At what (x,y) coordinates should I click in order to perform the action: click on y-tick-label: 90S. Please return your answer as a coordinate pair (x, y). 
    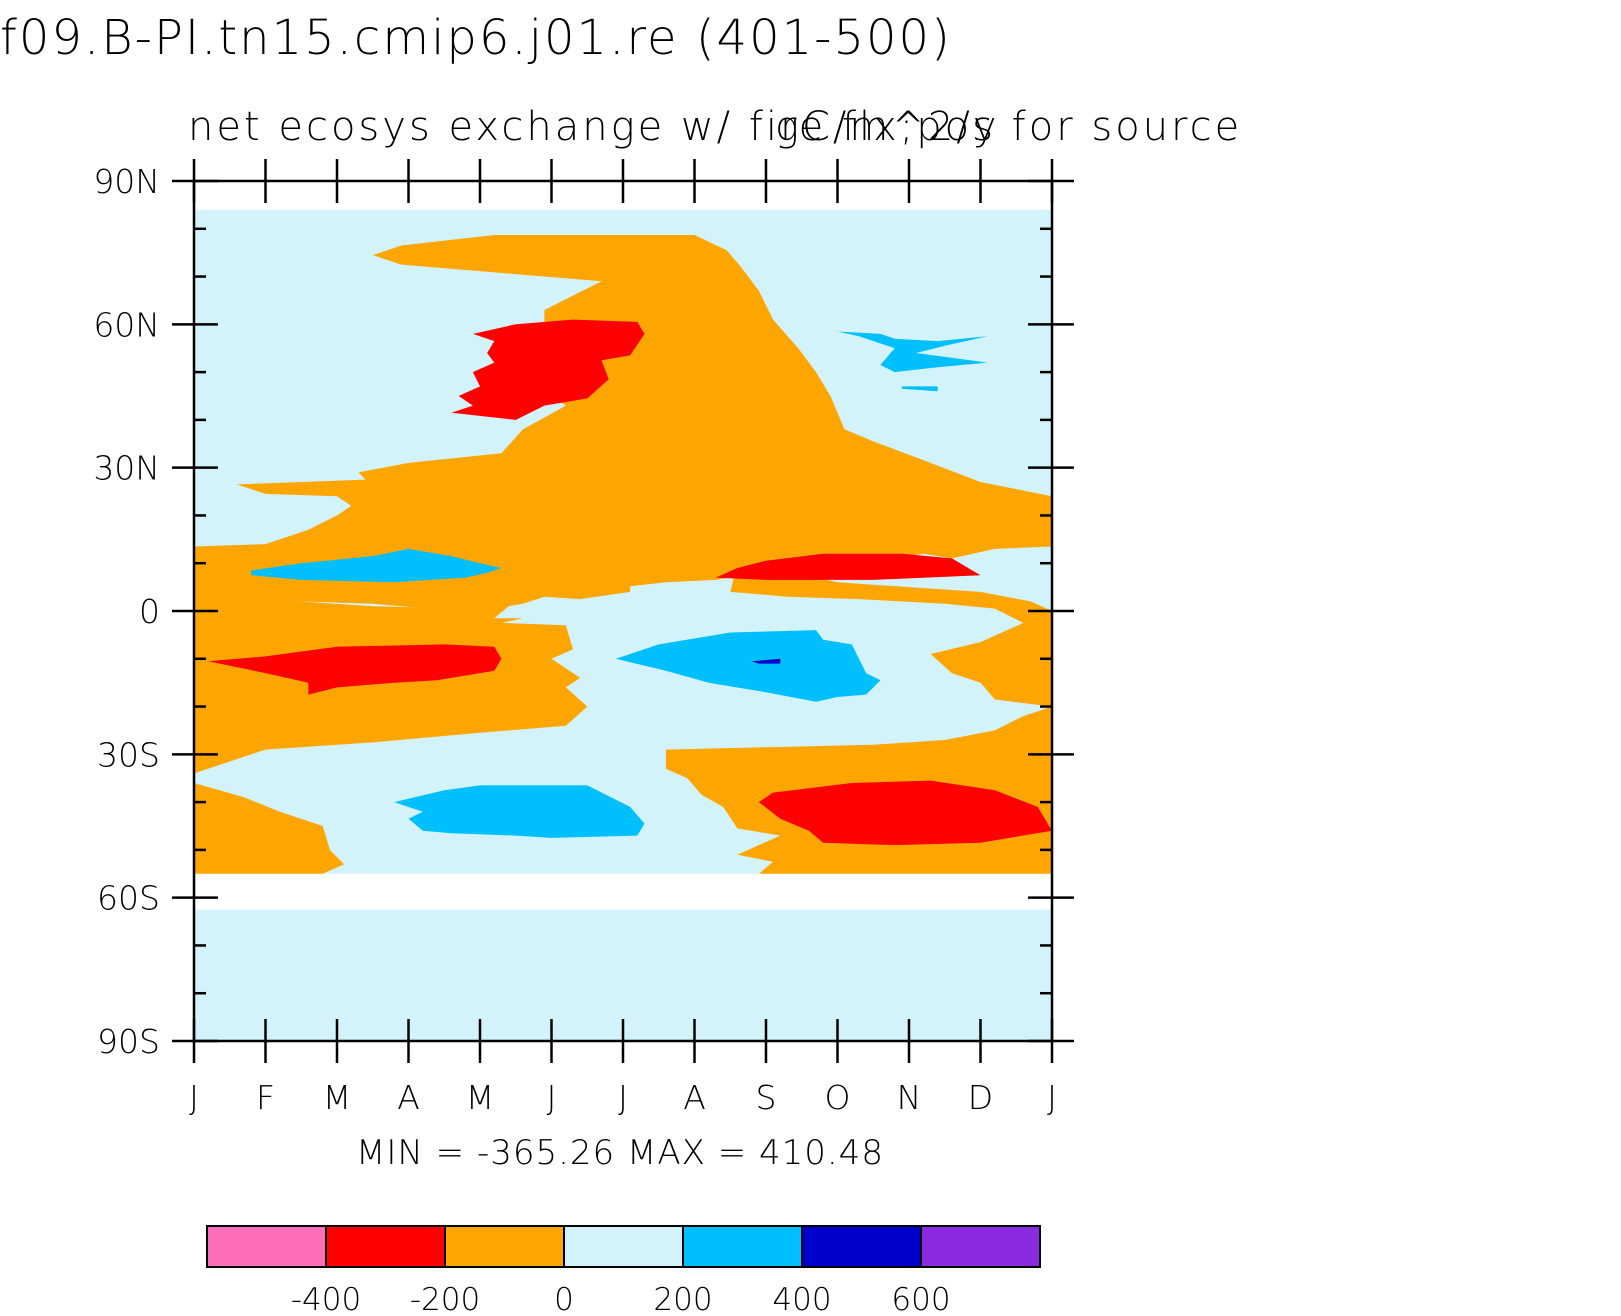
    Looking at the image, I should click on (128, 1041).